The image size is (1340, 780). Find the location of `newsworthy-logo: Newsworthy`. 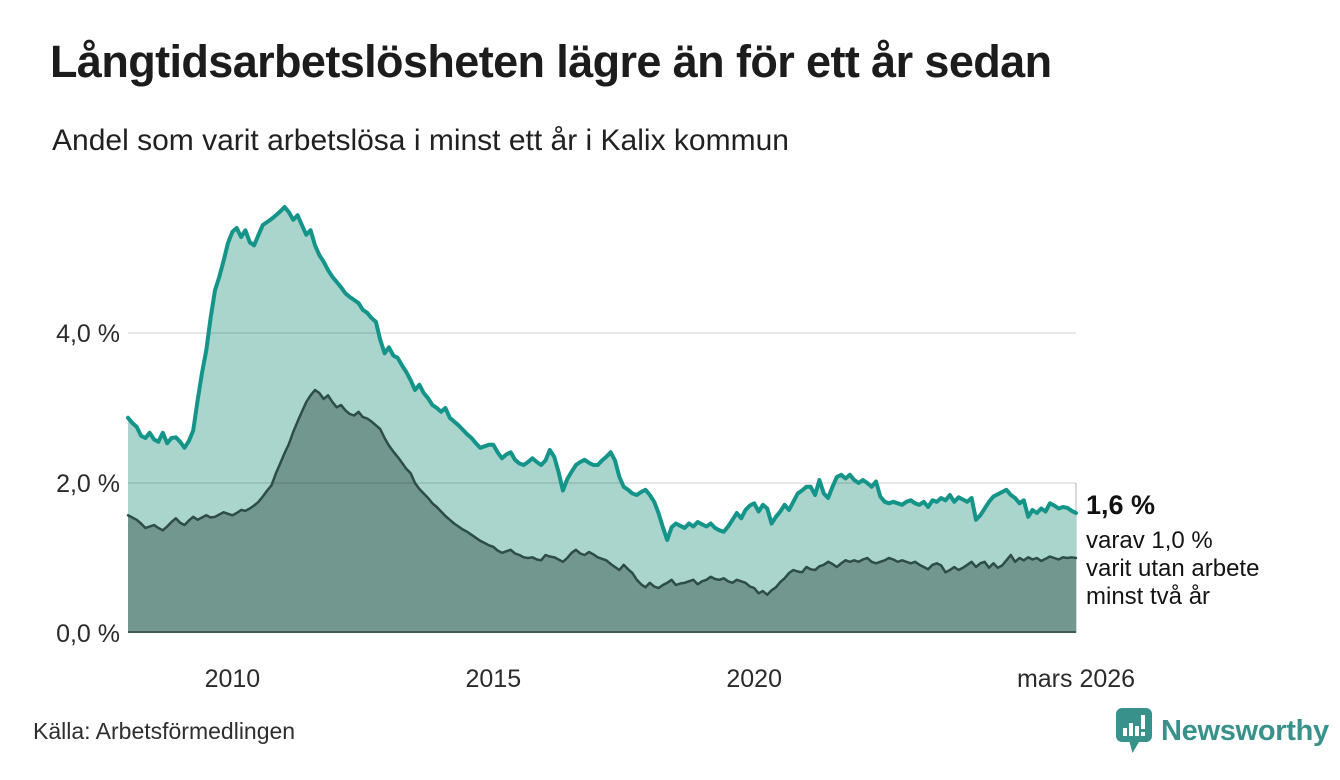

newsworthy-logo: Newsworthy is located at coordinates (1222, 731).